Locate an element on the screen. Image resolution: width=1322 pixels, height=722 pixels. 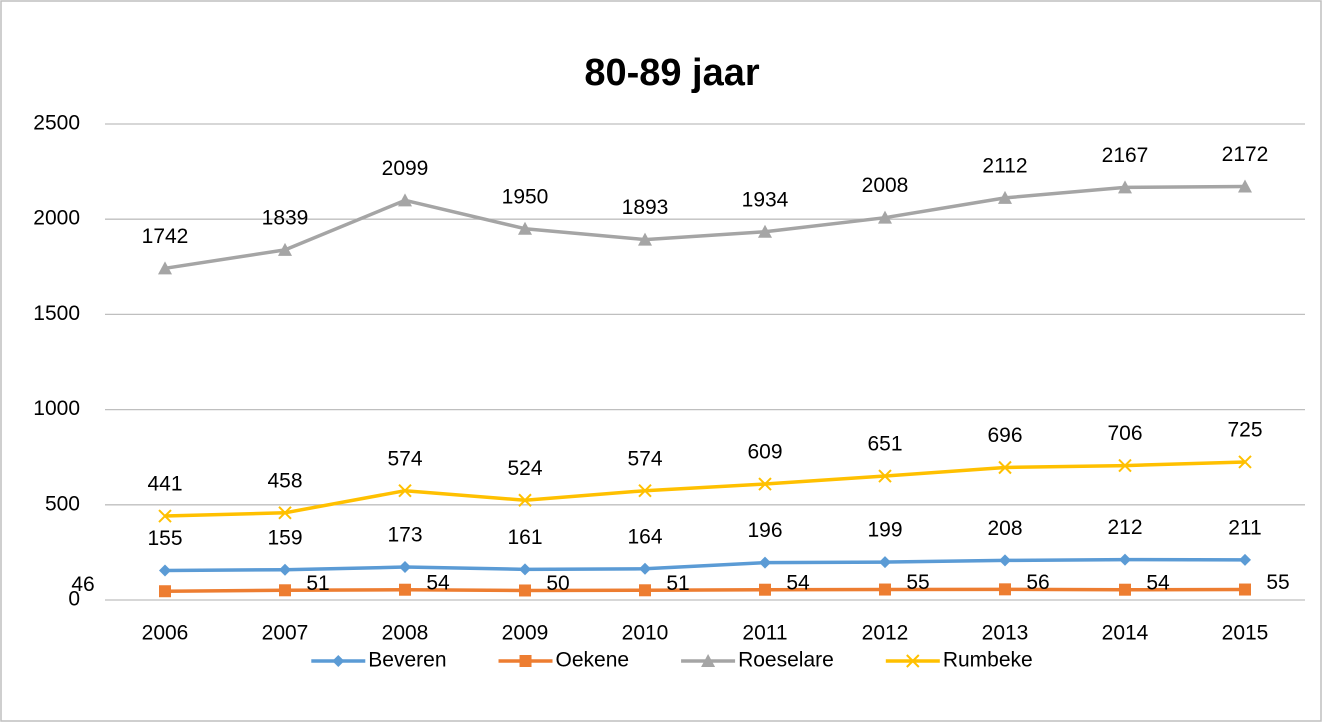
data-label: 46 is located at coordinates (82, 584).